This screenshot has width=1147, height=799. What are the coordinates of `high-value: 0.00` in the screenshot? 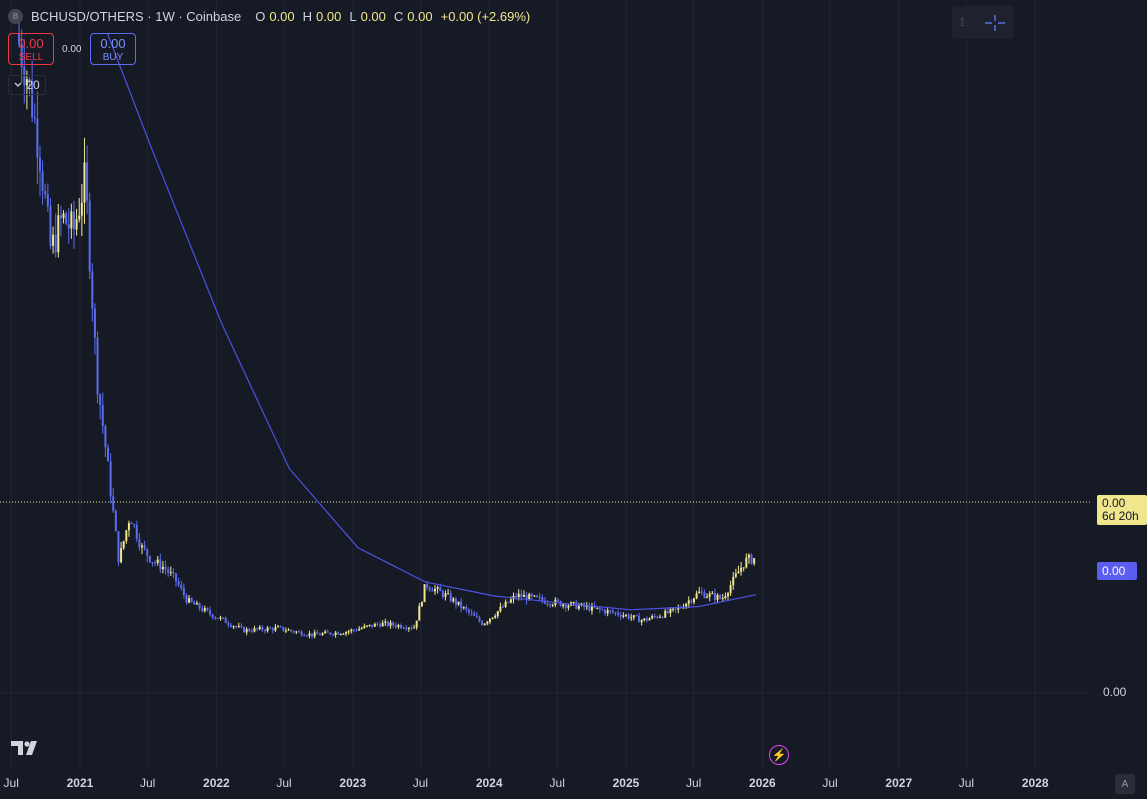 It's located at (329, 16).